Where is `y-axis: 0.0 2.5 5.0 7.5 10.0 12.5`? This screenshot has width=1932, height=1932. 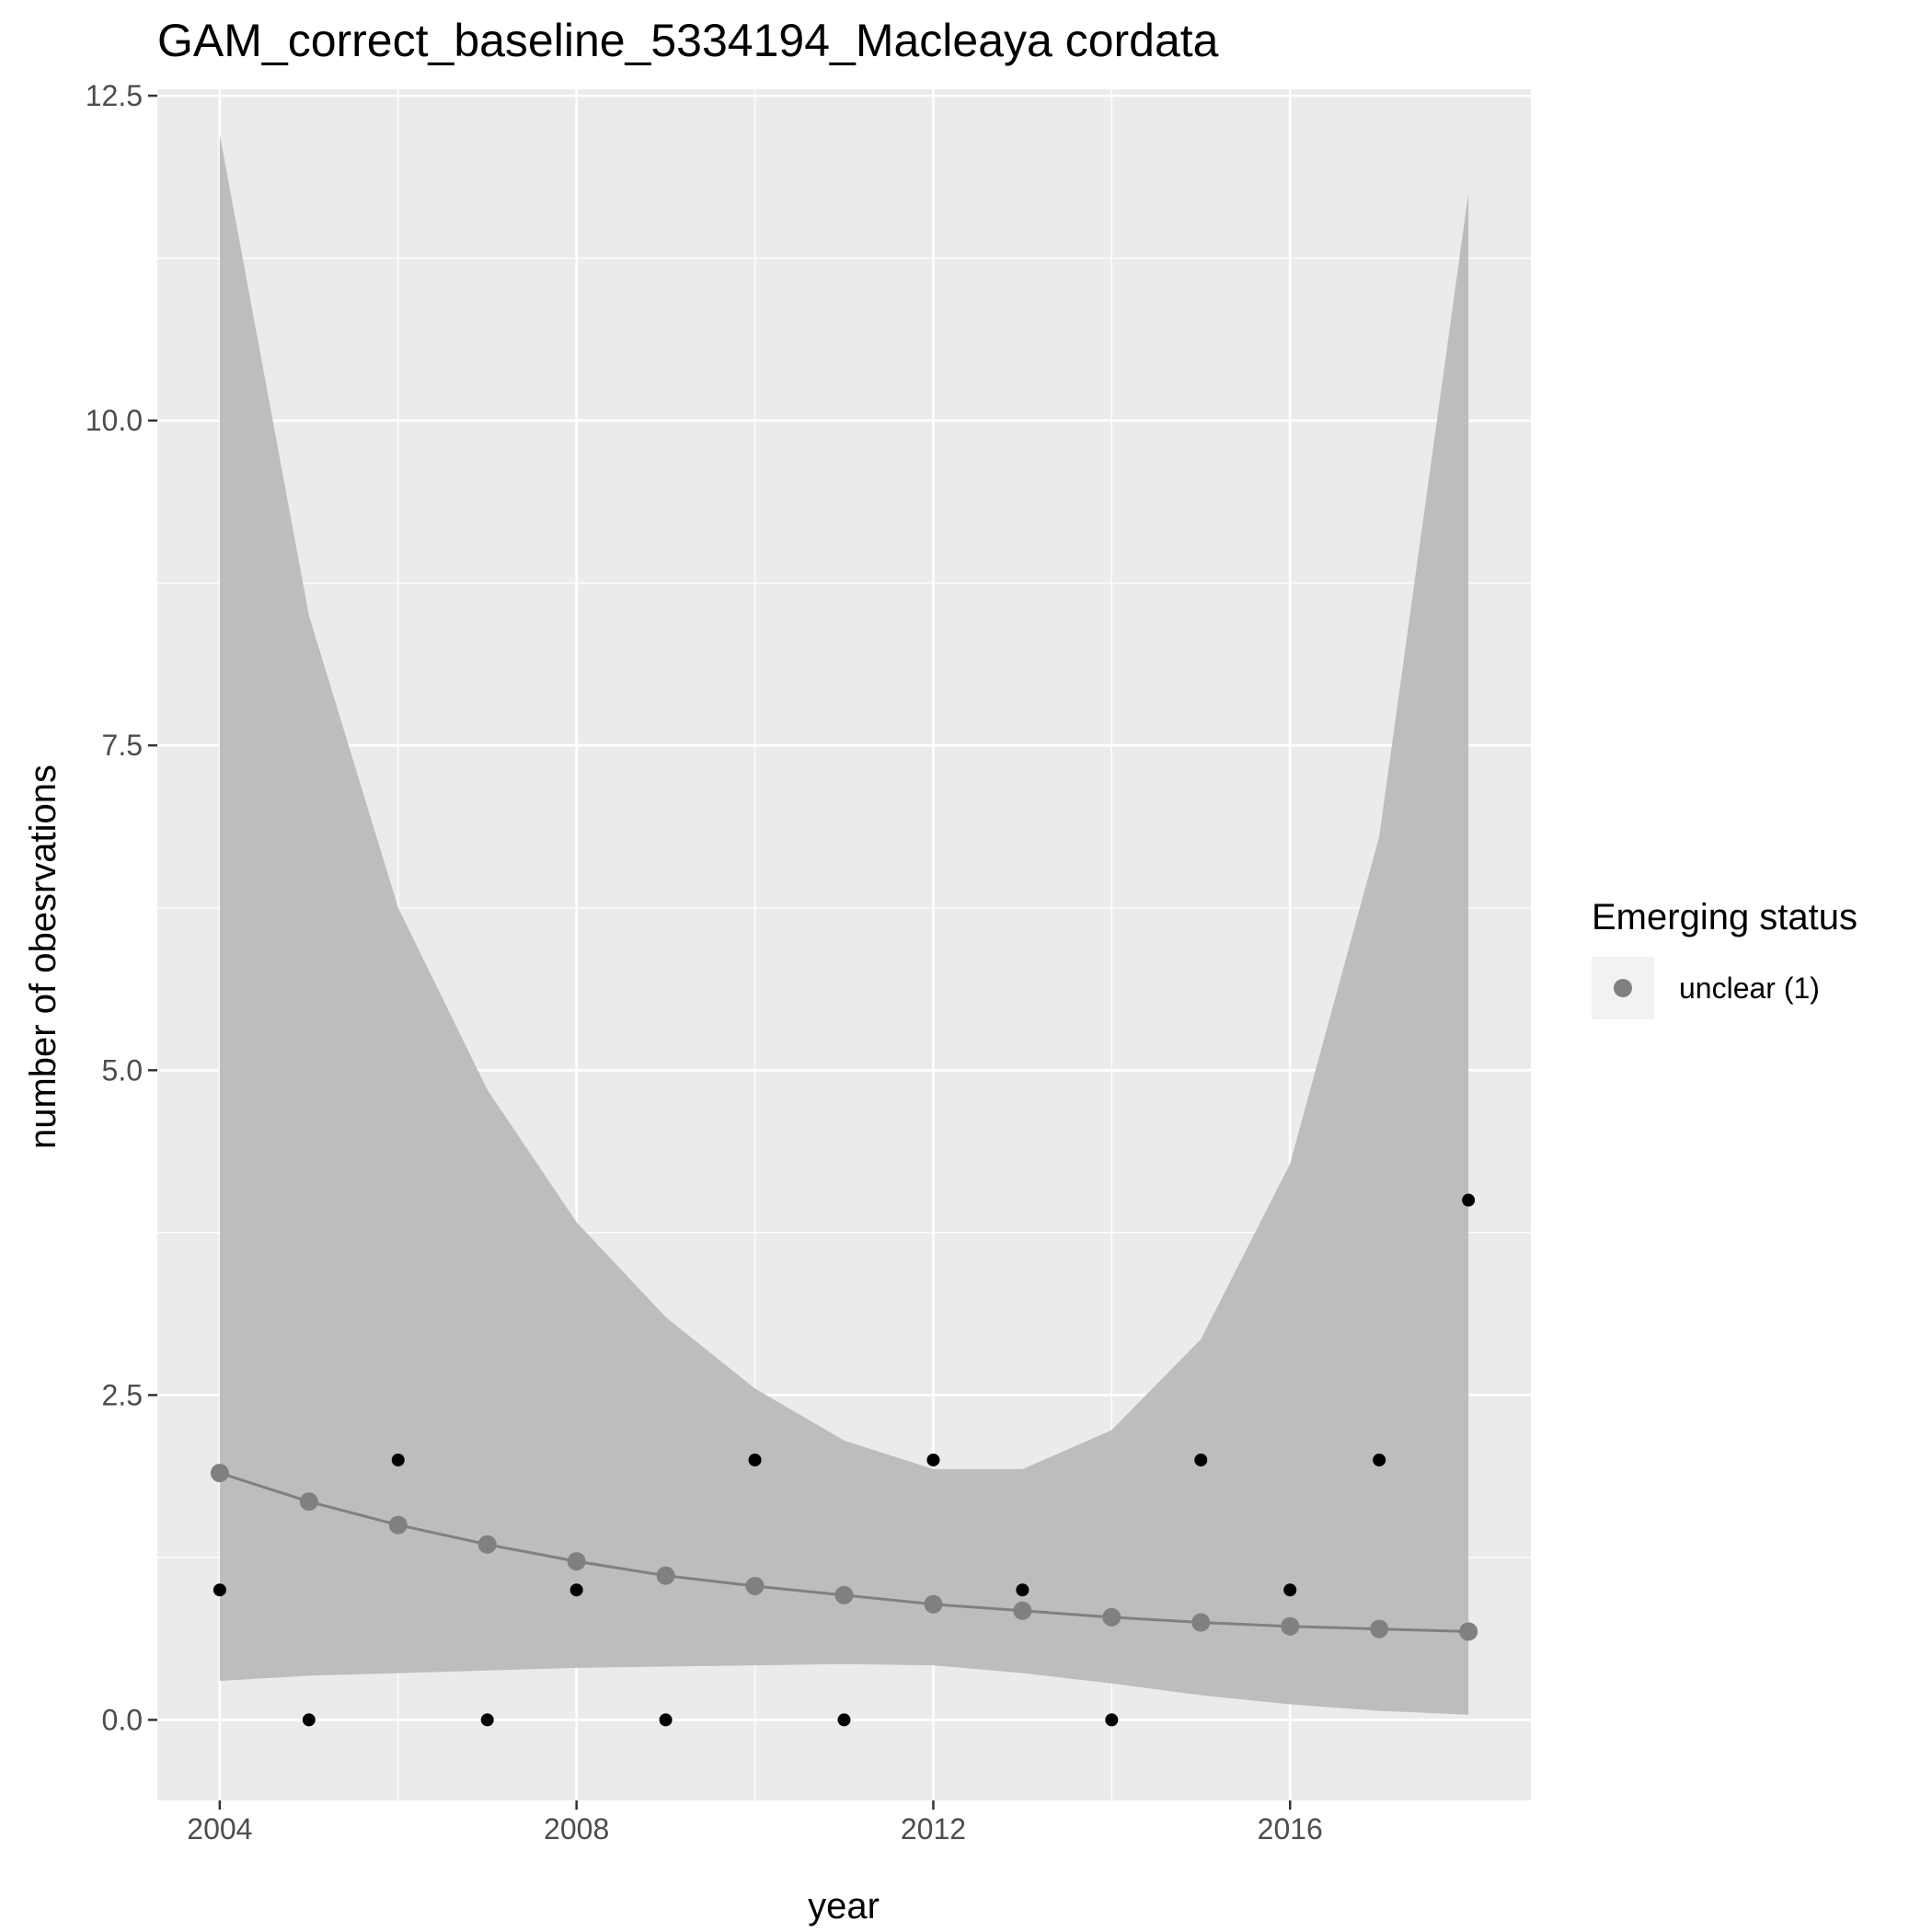 y-axis: 0.0 2.5 5.0 7.5 10.0 12.5 is located at coordinates (121, 907).